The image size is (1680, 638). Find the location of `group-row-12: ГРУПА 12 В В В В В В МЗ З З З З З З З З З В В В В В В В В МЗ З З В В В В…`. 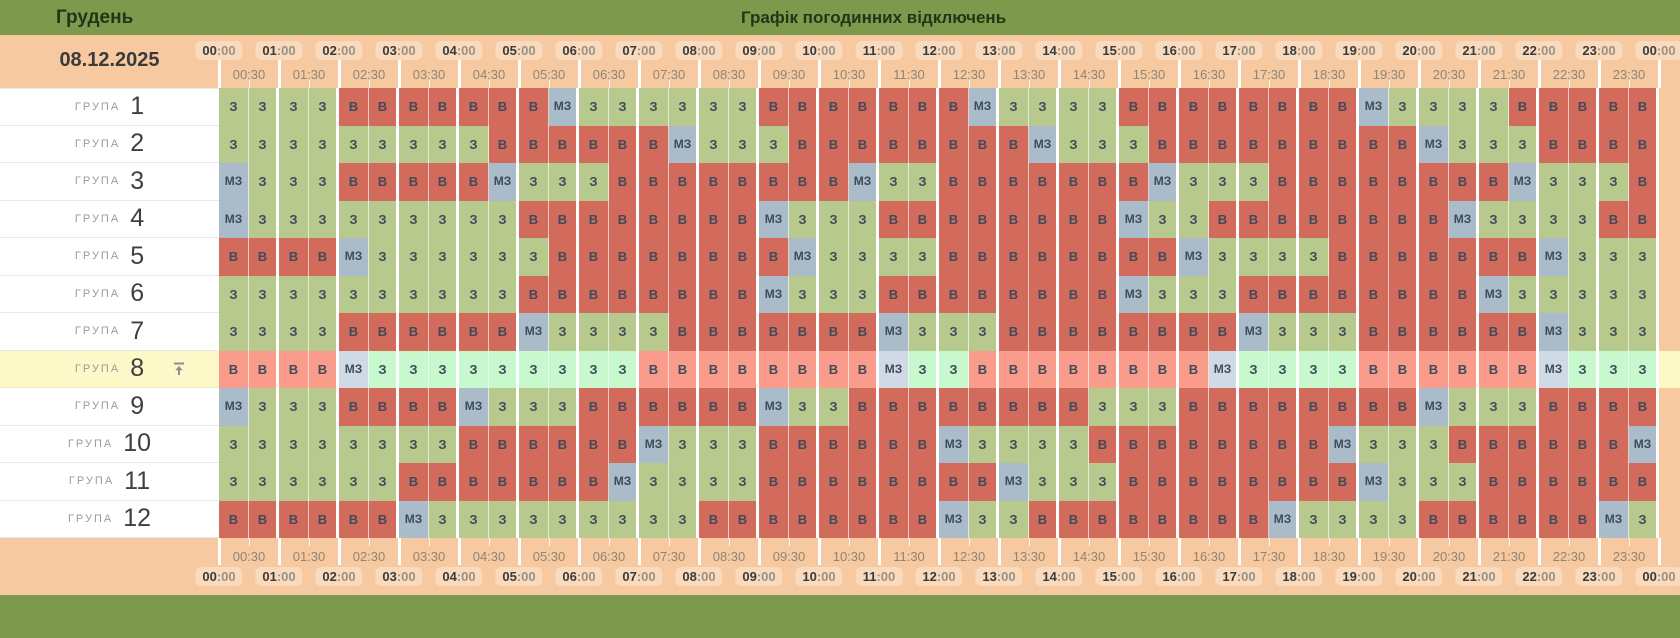

group-row-12: ГРУПА 12 В В В В В В МЗ З З З З З З З З З В В В В В В В В МЗ З З В В В В… is located at coordinates (840, 519).